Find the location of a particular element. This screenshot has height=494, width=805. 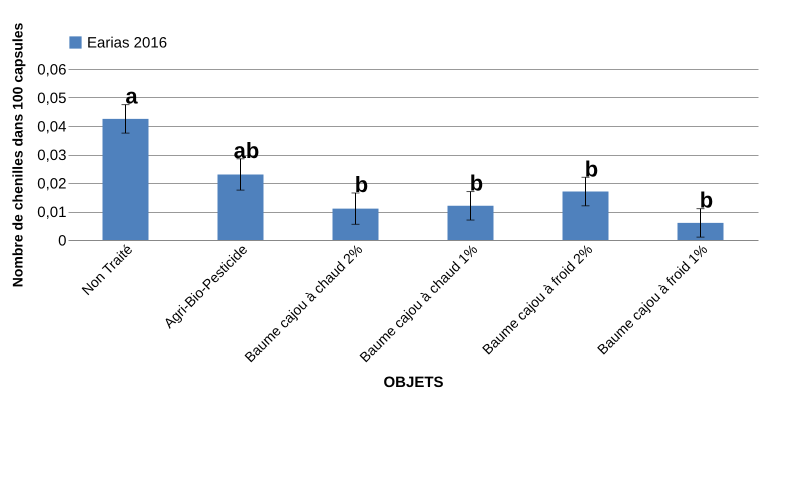

y-tick-label: 0,01 is located at coordinates (51, 212).